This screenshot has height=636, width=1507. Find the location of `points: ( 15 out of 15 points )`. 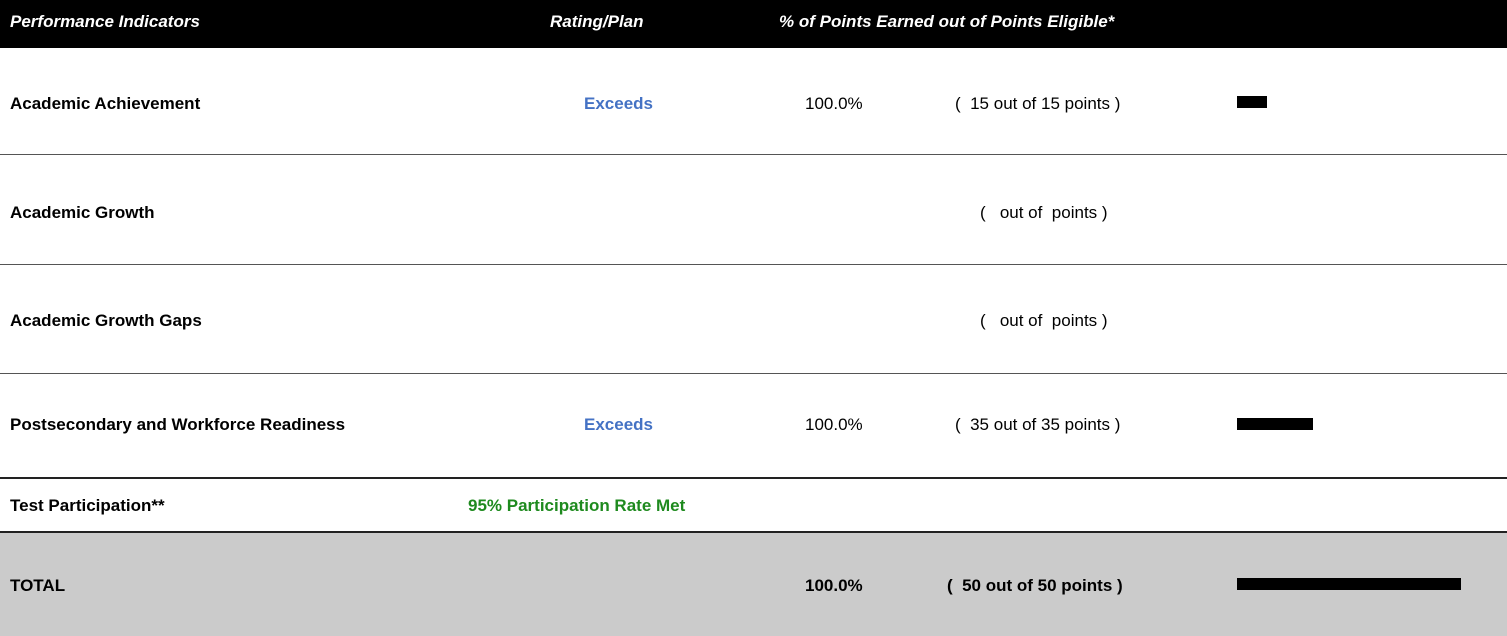

points: ( 15 out of 15 points ) is located at coordinates (1038, 103).